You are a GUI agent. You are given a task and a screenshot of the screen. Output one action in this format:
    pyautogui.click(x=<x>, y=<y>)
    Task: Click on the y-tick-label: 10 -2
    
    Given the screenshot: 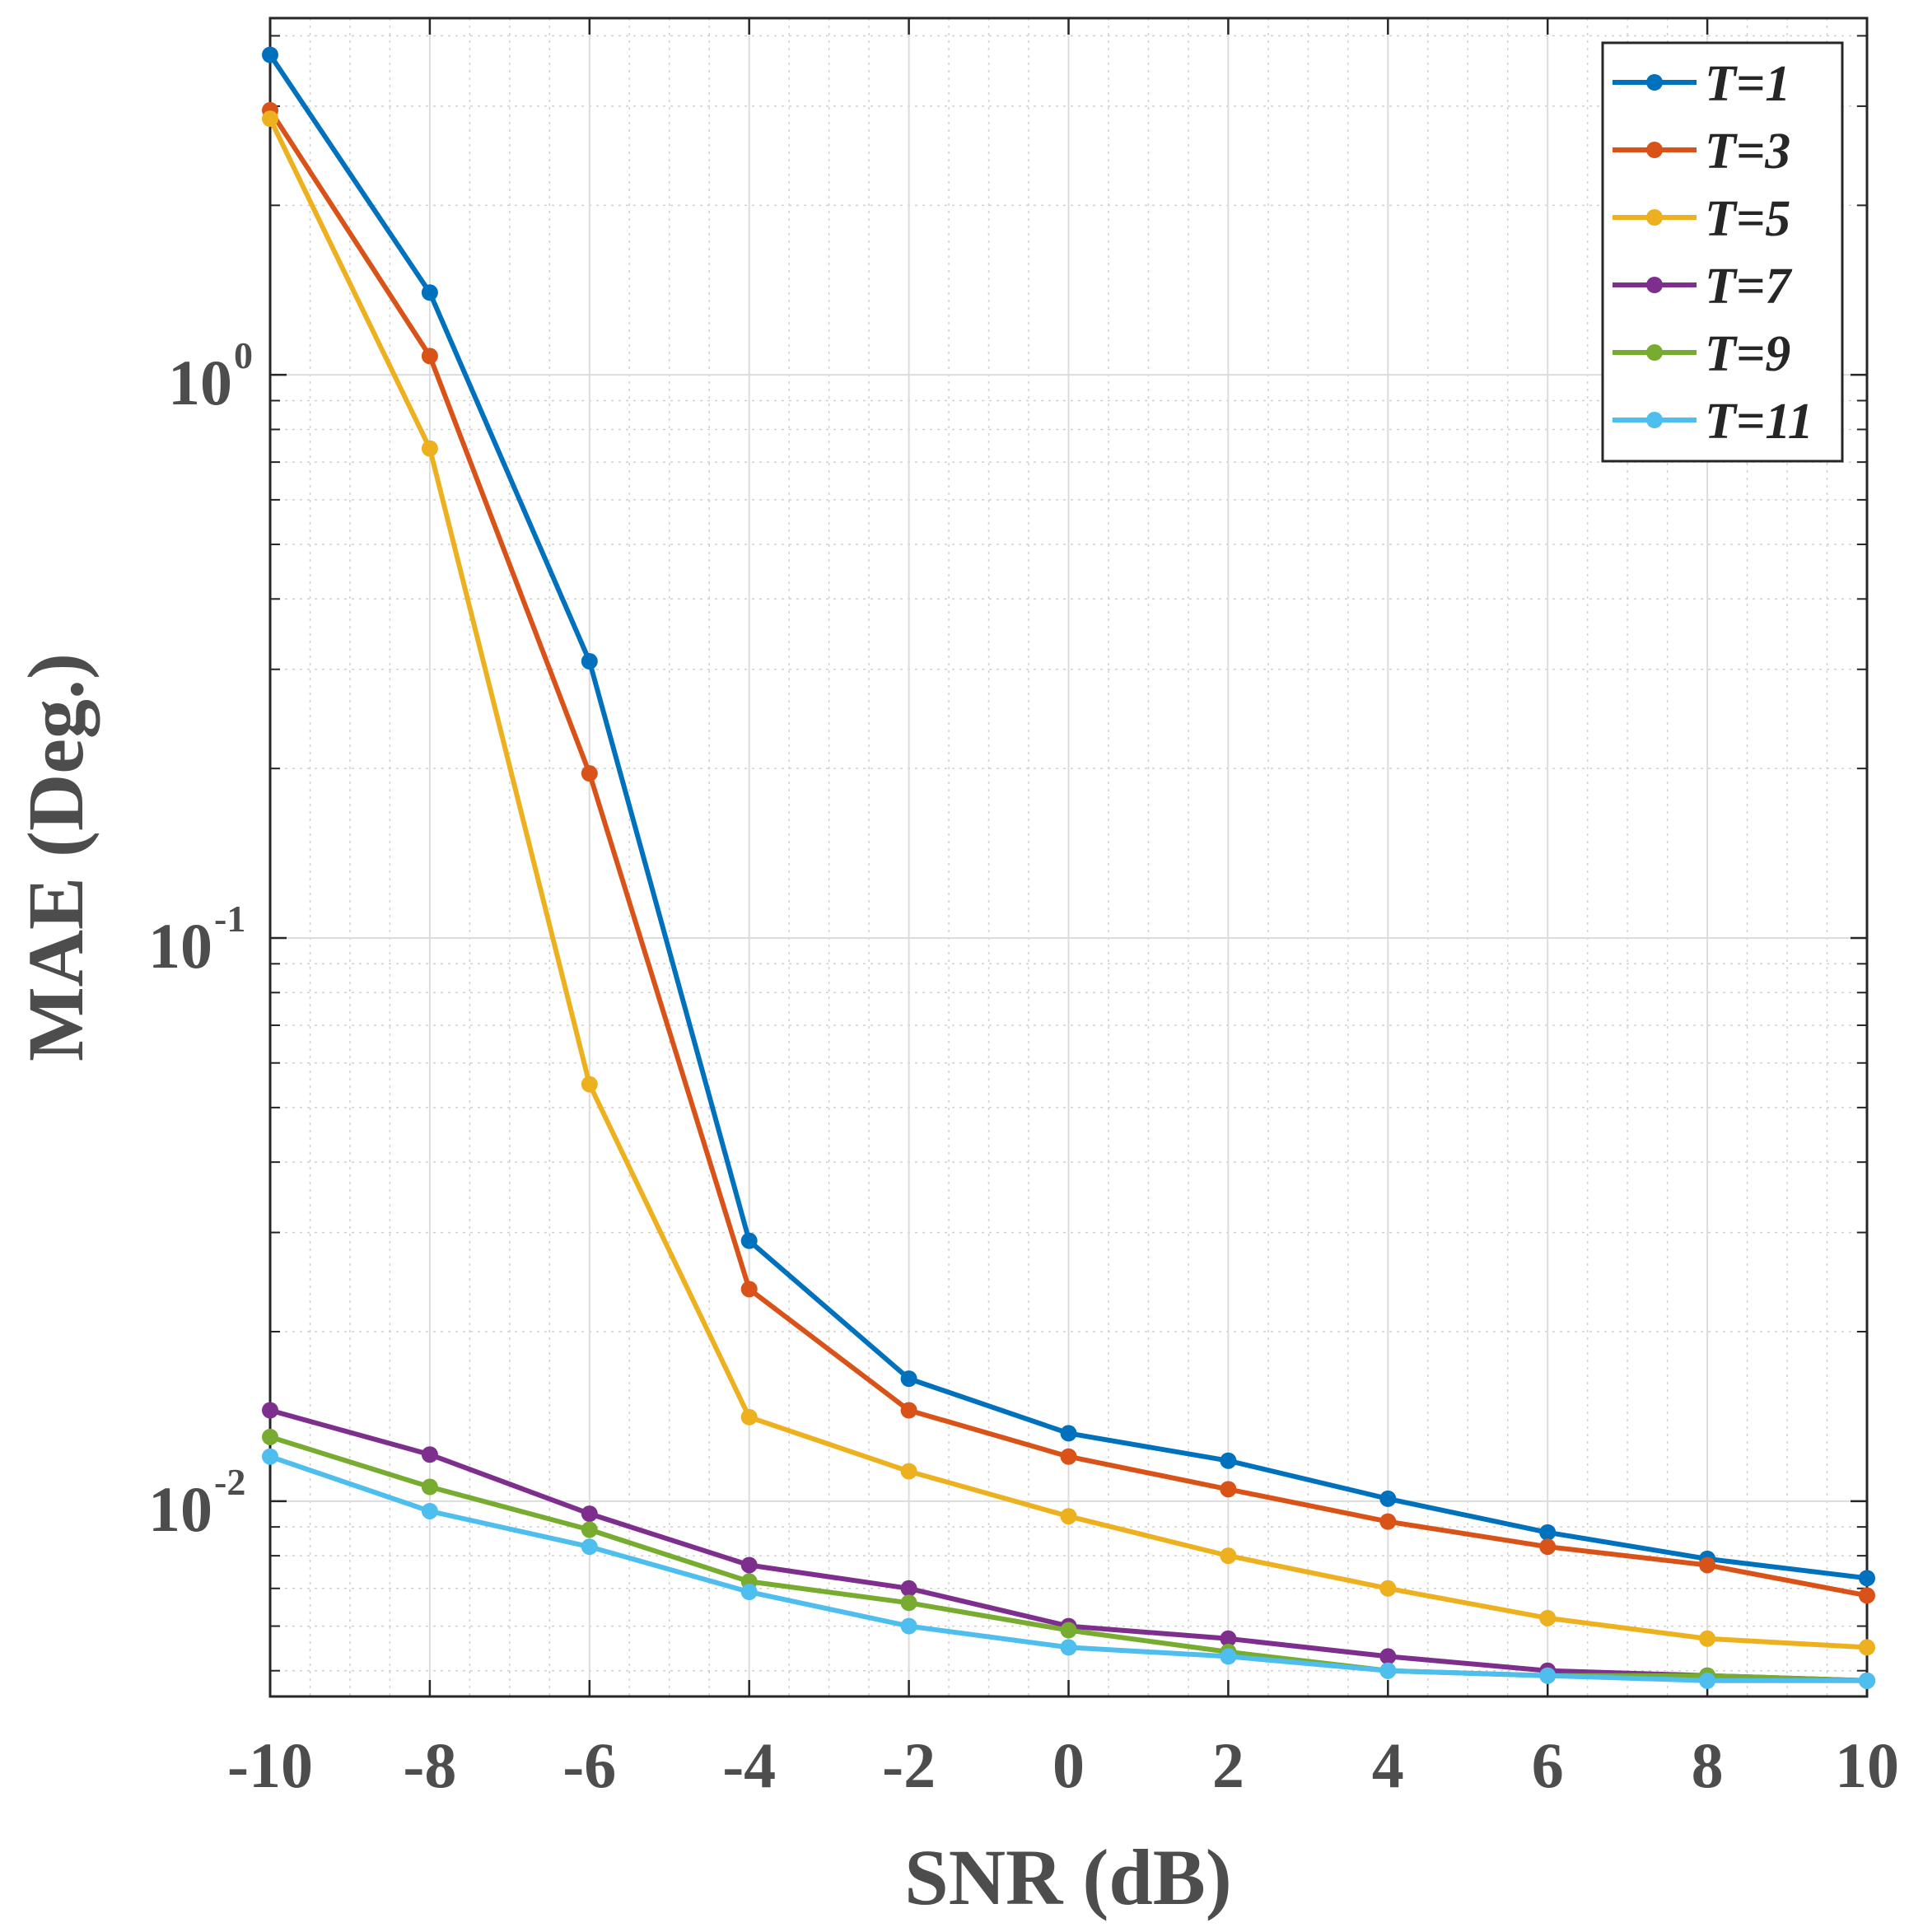 What is the action you would take?
    pyautogui.click(x=196, y=1503)
    